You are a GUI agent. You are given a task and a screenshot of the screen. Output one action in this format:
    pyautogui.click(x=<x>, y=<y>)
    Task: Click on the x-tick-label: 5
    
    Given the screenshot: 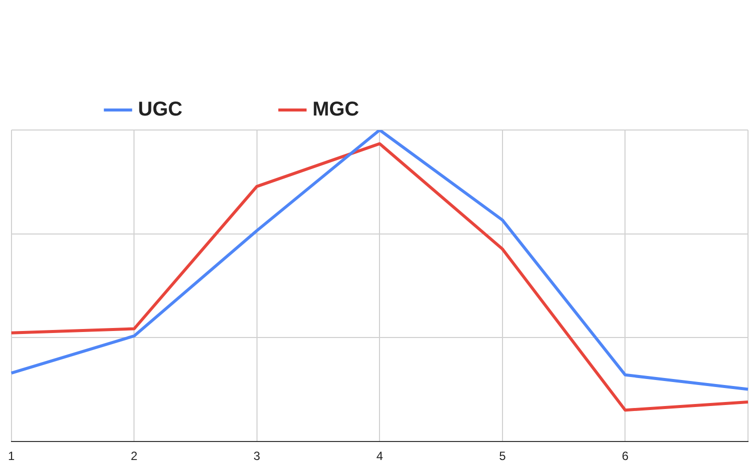 What is the action you would take?
    pyautogui.click(x=502, y=456)
    